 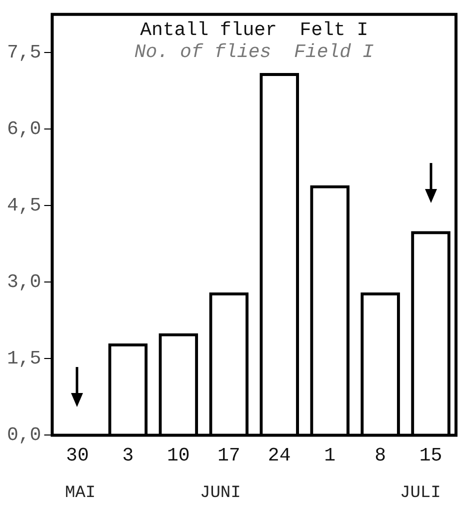 I want to click on x-tick-label: 30, so click(x=77, y=455).